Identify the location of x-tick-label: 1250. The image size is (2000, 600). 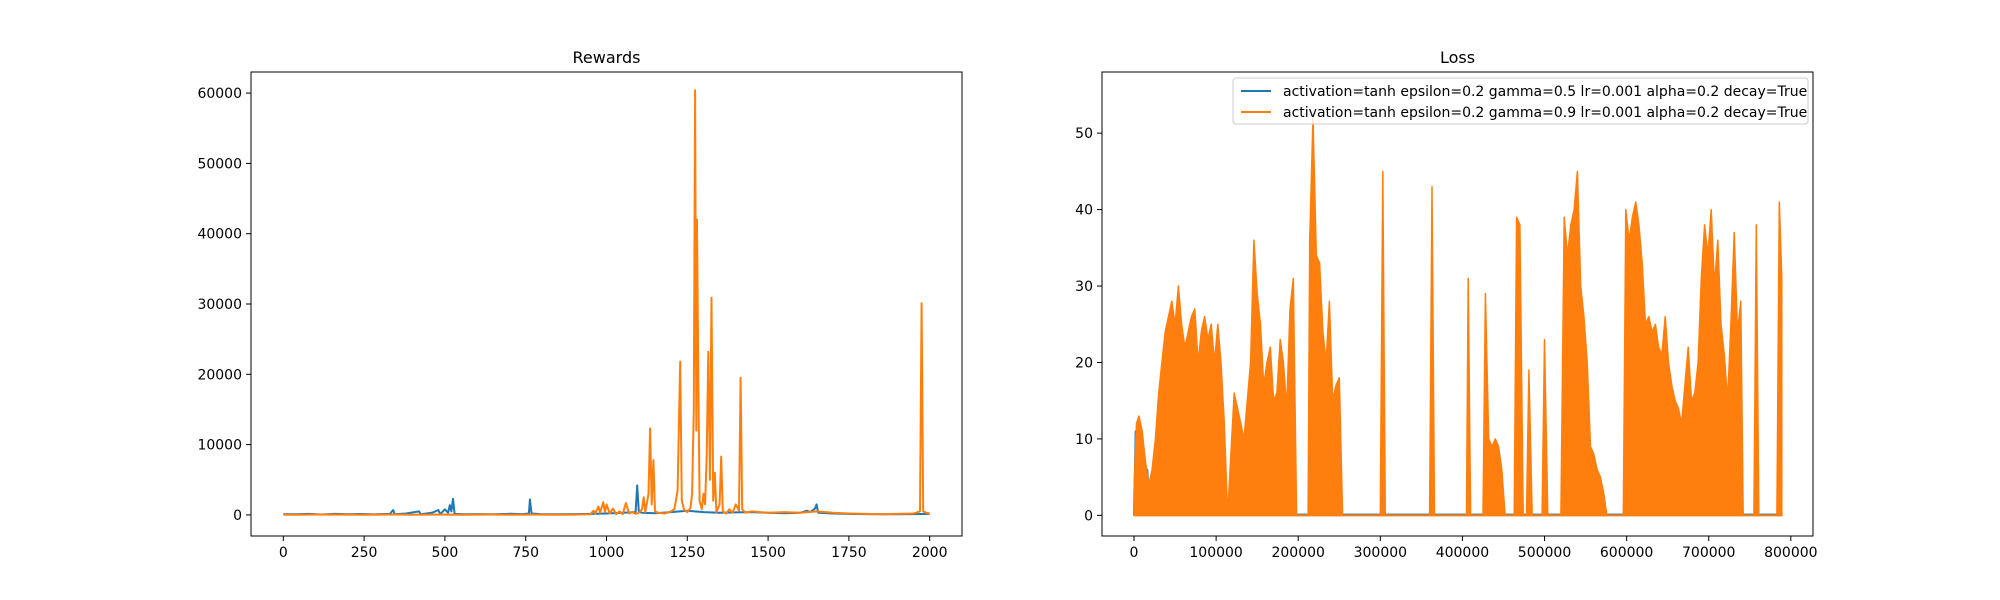
(687, 553).